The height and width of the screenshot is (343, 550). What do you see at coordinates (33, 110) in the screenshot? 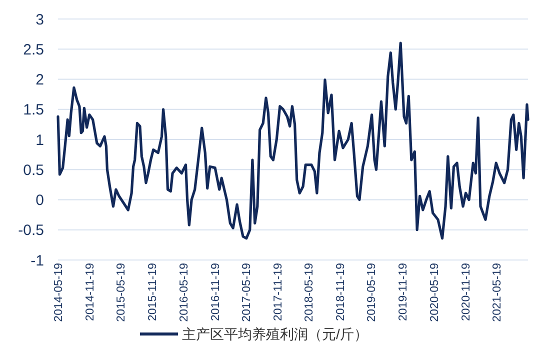
I see `y-tick-label: 1.5` at bounding box center [33, 110].